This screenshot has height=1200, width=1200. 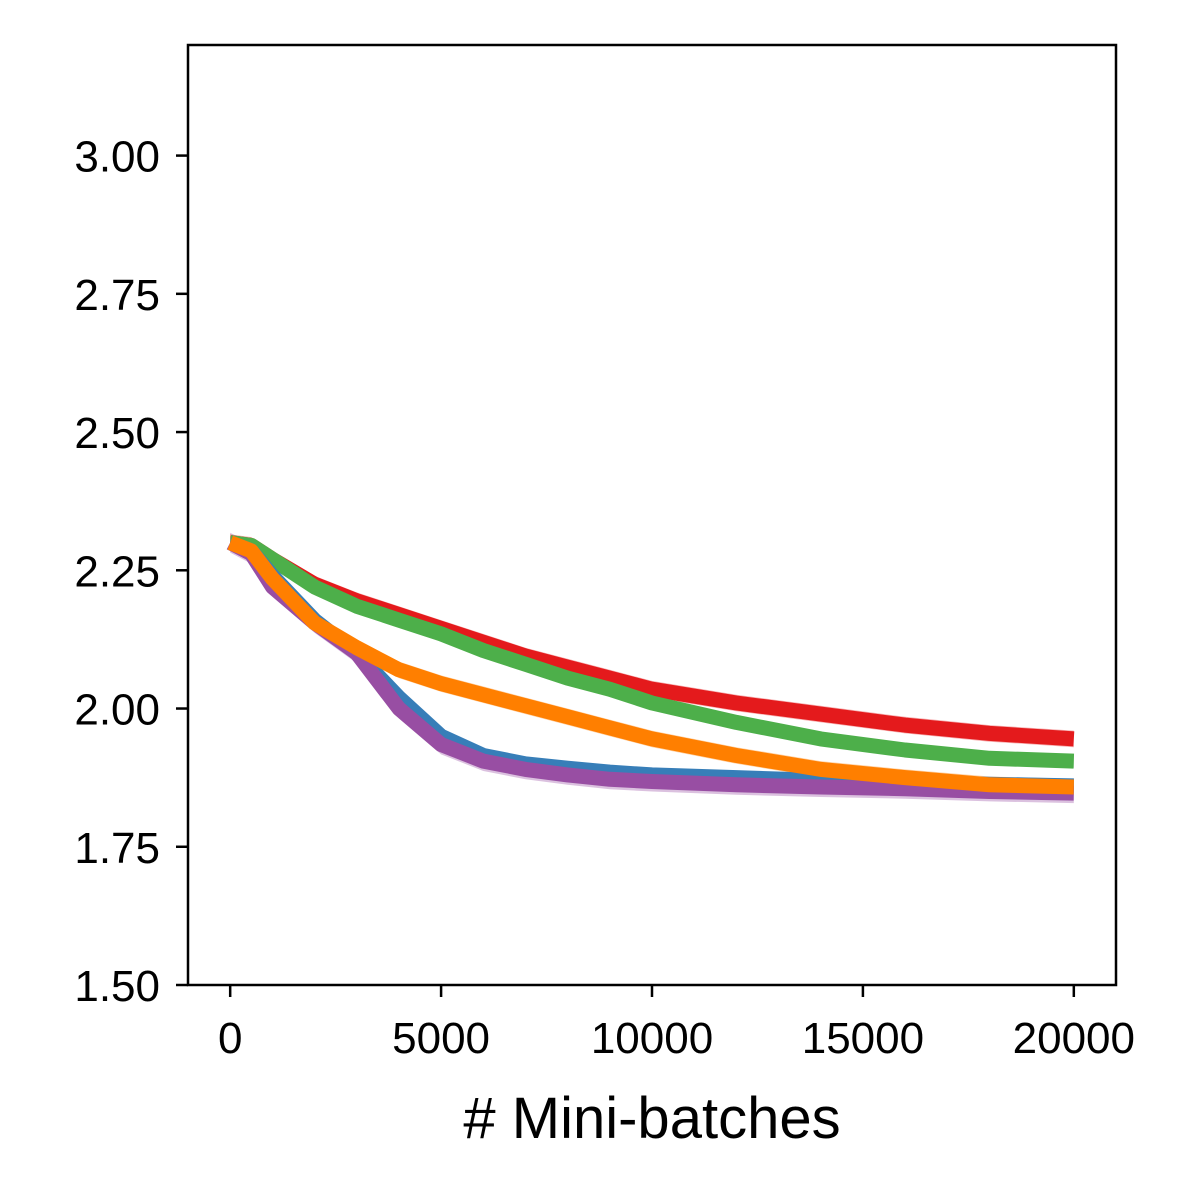 I want to click on x-axis-label: # Mini-batches, so click(x=651, y=1118).